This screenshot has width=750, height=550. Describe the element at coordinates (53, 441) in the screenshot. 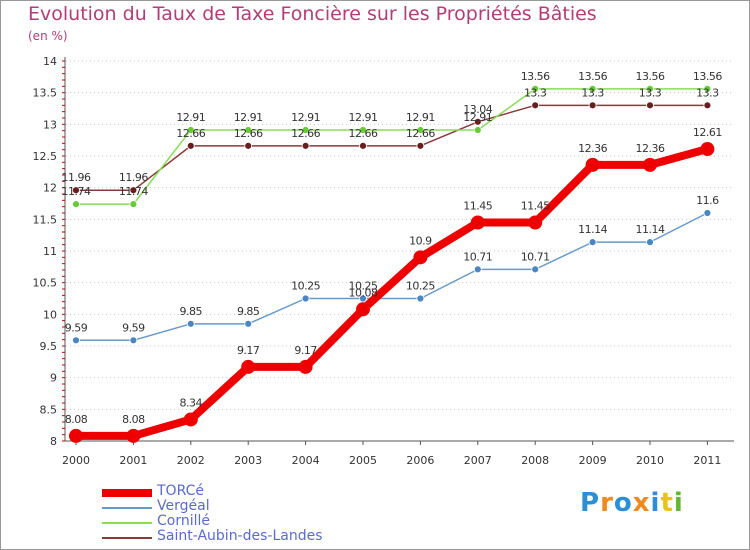

I see `y-tick-label: 8` at that location.